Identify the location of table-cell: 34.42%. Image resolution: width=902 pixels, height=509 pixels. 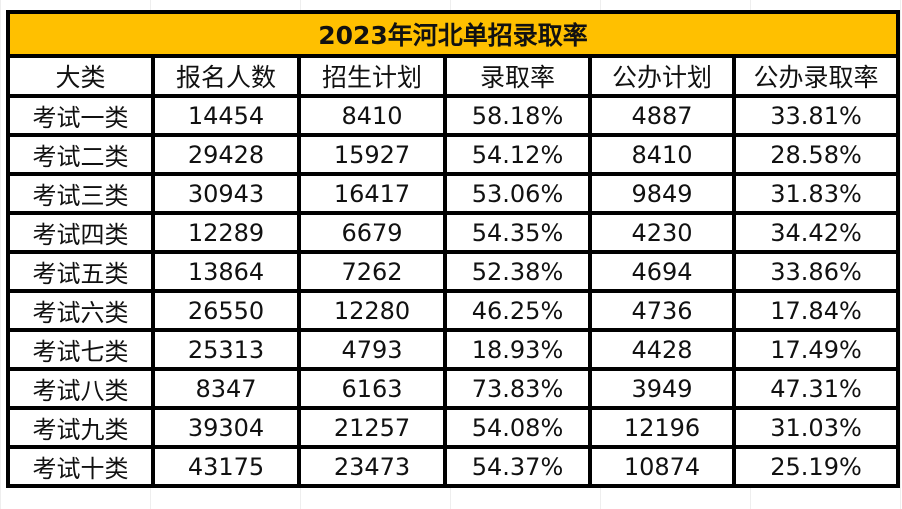
(816, 232).